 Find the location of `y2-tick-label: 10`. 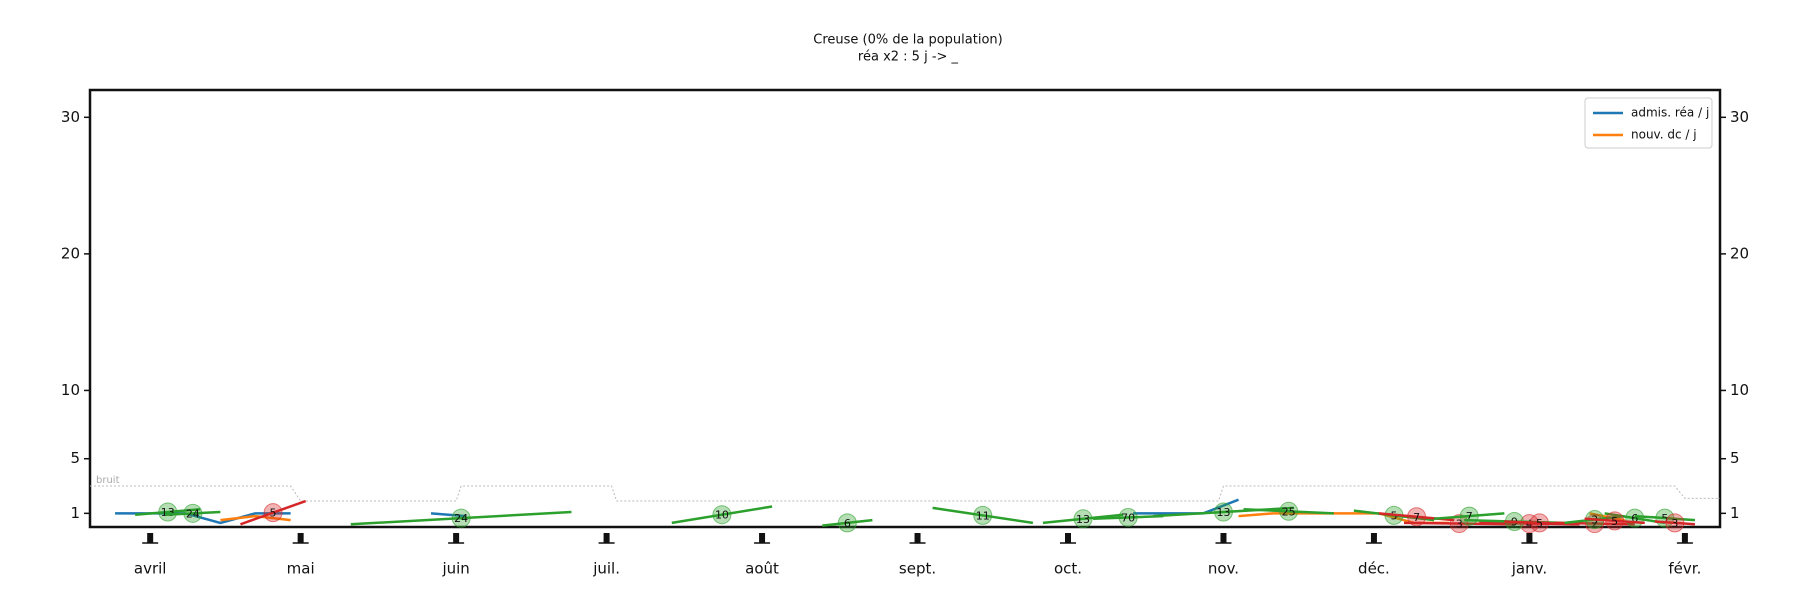

y2-tick-label: 10 is located at coordinates (1739, 390).